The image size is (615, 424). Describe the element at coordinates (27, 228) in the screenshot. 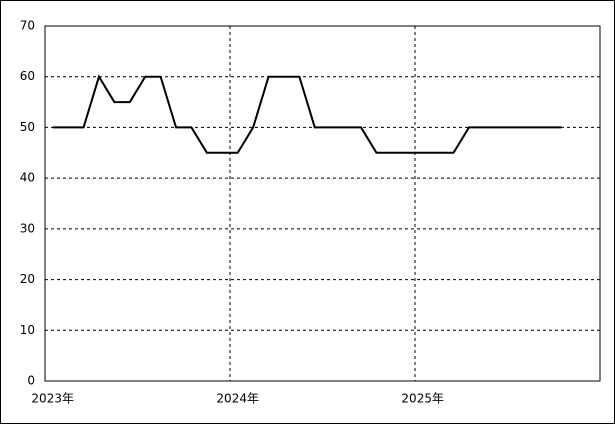

I see `y-tick-label: 30` at that location.